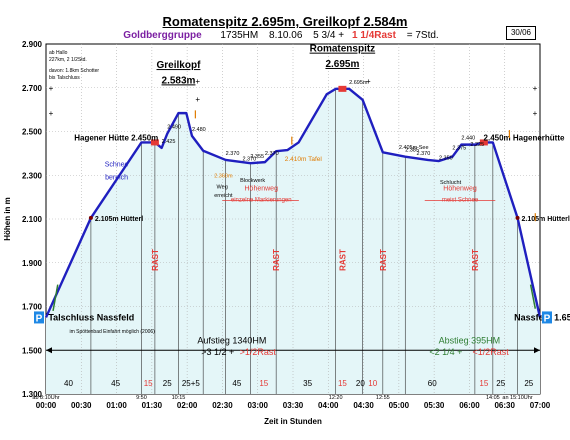 This screenshot has height=440, width=570. What do you see at coordinates (342, 64) in the screenshot?
I see `peak-altitude: 2.695m` at bounding box center [342, 64].